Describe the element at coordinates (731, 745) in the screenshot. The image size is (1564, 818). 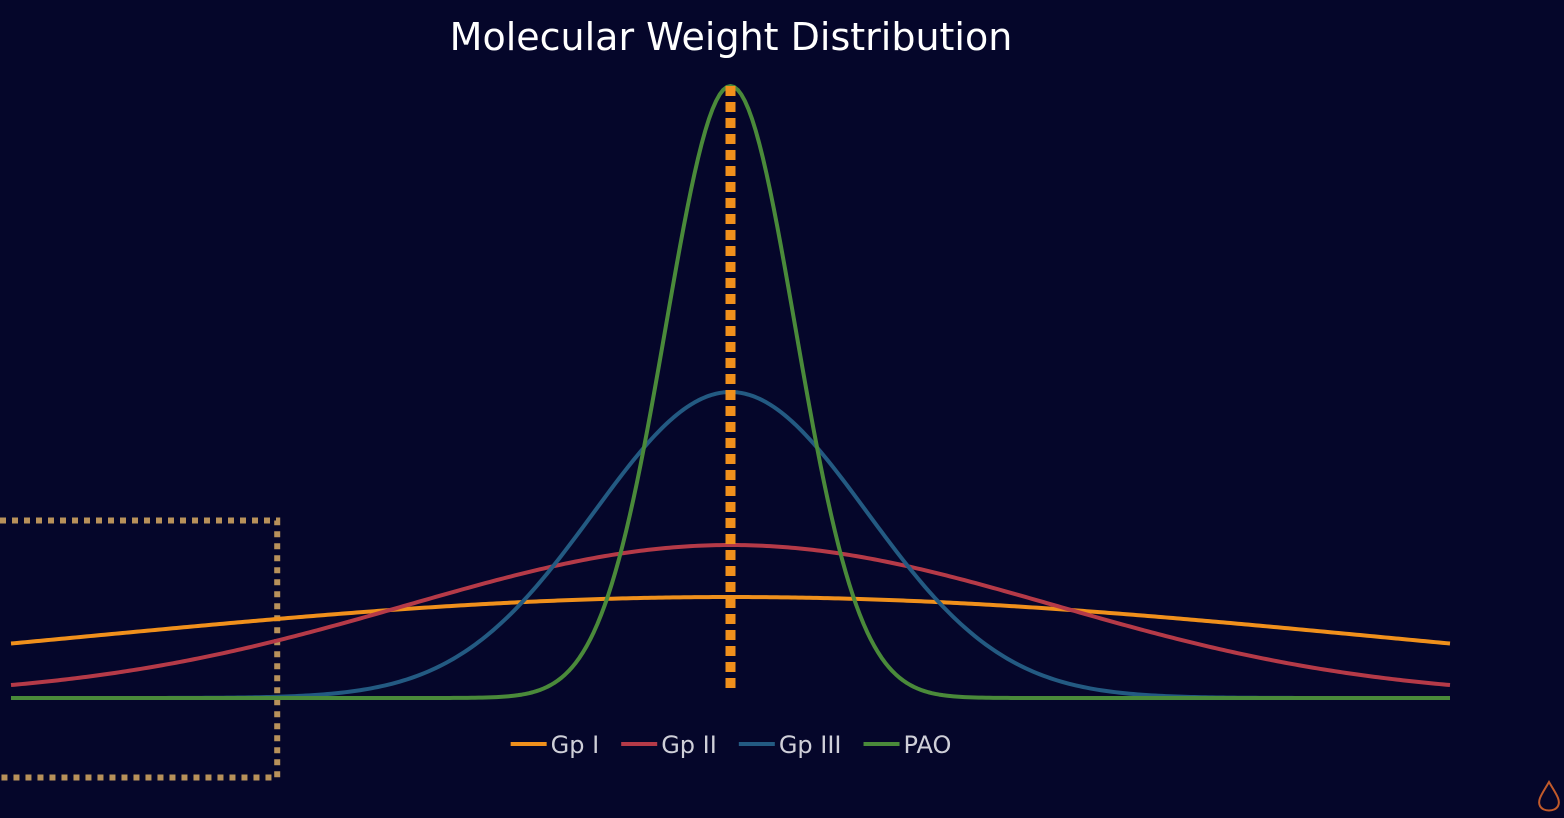
I see `legend: Gp I Gp II Gp III PAO` at that location.